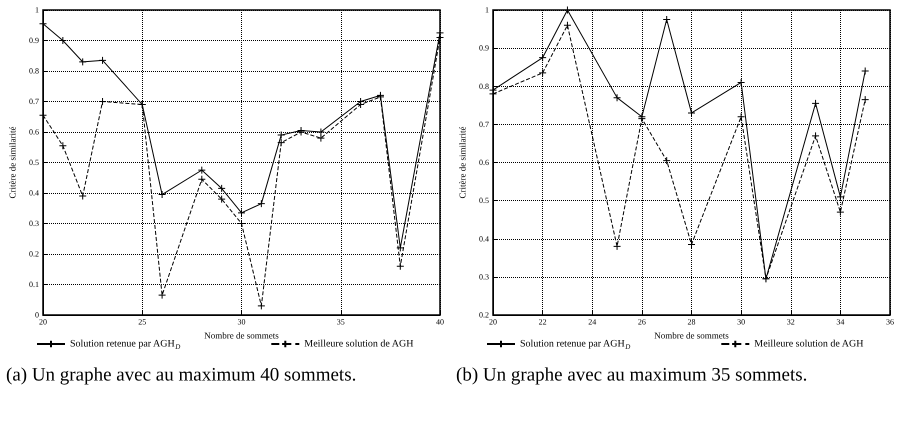 Image resolution: width=917 pixels, height=431 pixels. What do you see at coordinates (142, 322) in the screenshot?
I see `x-tick-label: 25` at bounding box center [142, 322].